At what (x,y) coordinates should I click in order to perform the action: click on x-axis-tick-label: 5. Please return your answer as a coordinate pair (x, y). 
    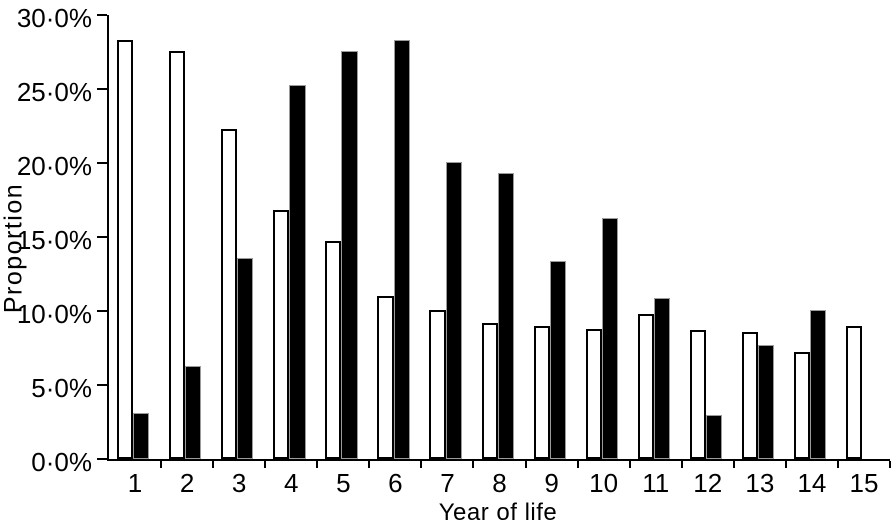
    Looking at the image, I should click on (343, 483).